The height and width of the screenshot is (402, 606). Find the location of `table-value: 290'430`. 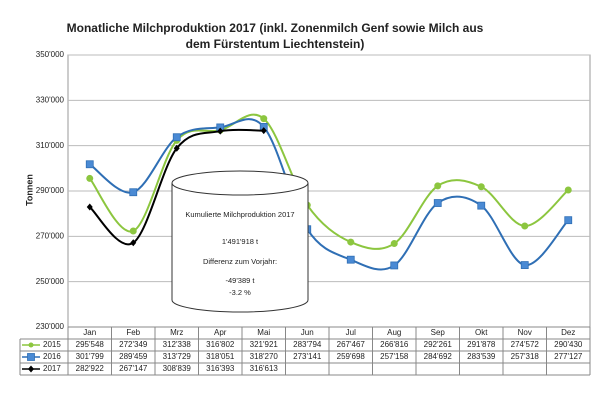

table-value: 290'430 is located at coordinates (568, 344).